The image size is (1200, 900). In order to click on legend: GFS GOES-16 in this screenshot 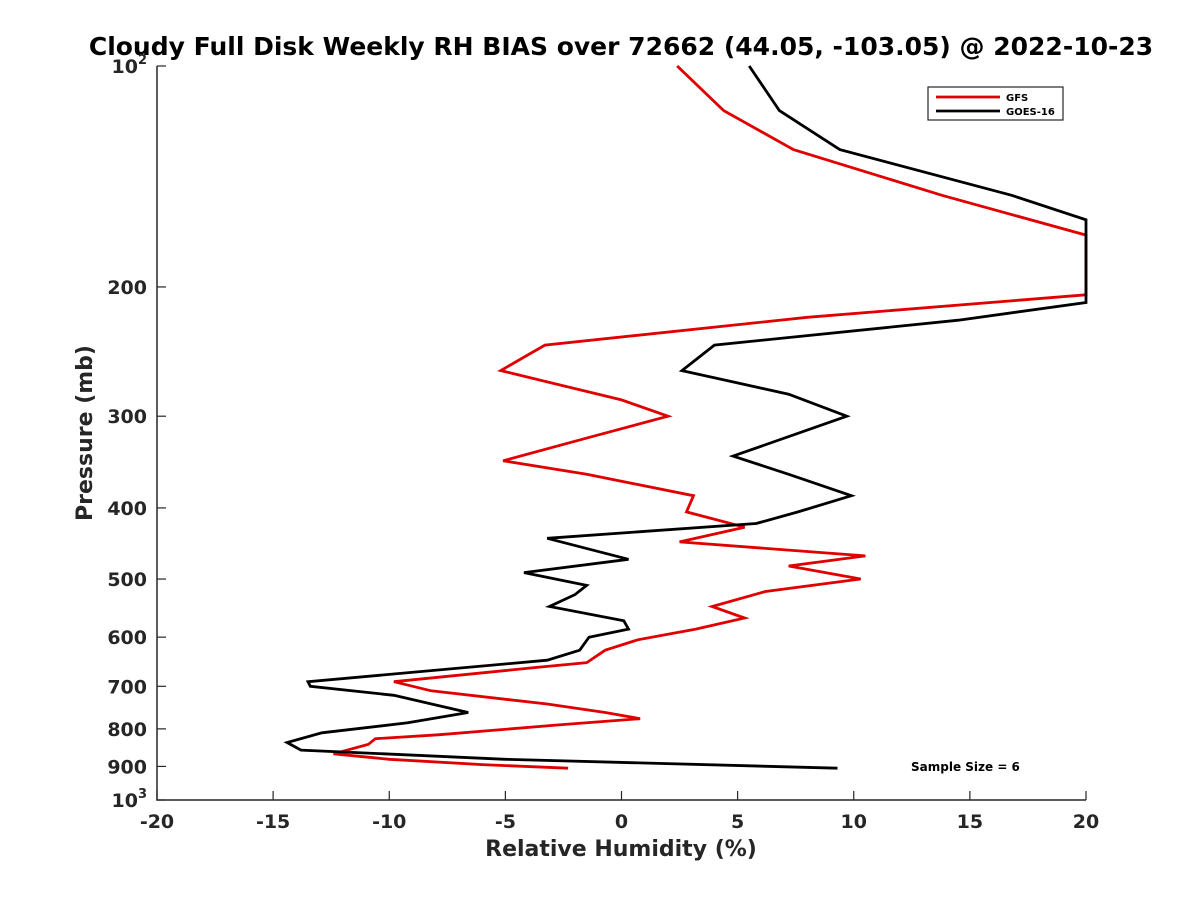, I will do `click(995, 103)`.